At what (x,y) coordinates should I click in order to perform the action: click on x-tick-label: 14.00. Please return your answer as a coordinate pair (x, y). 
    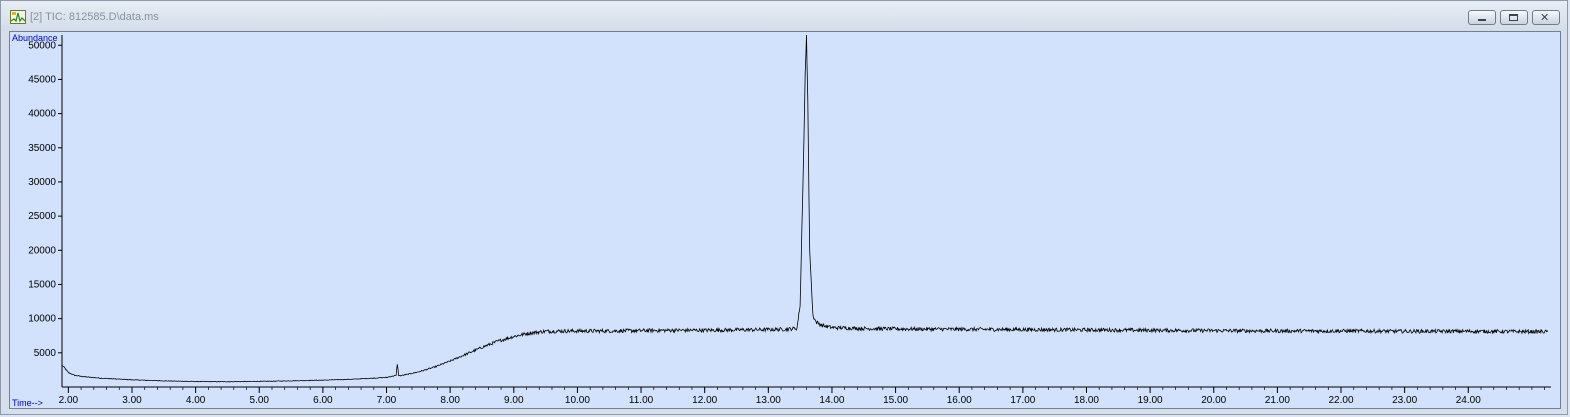
    Looking at the image, I should click on (831, 400).